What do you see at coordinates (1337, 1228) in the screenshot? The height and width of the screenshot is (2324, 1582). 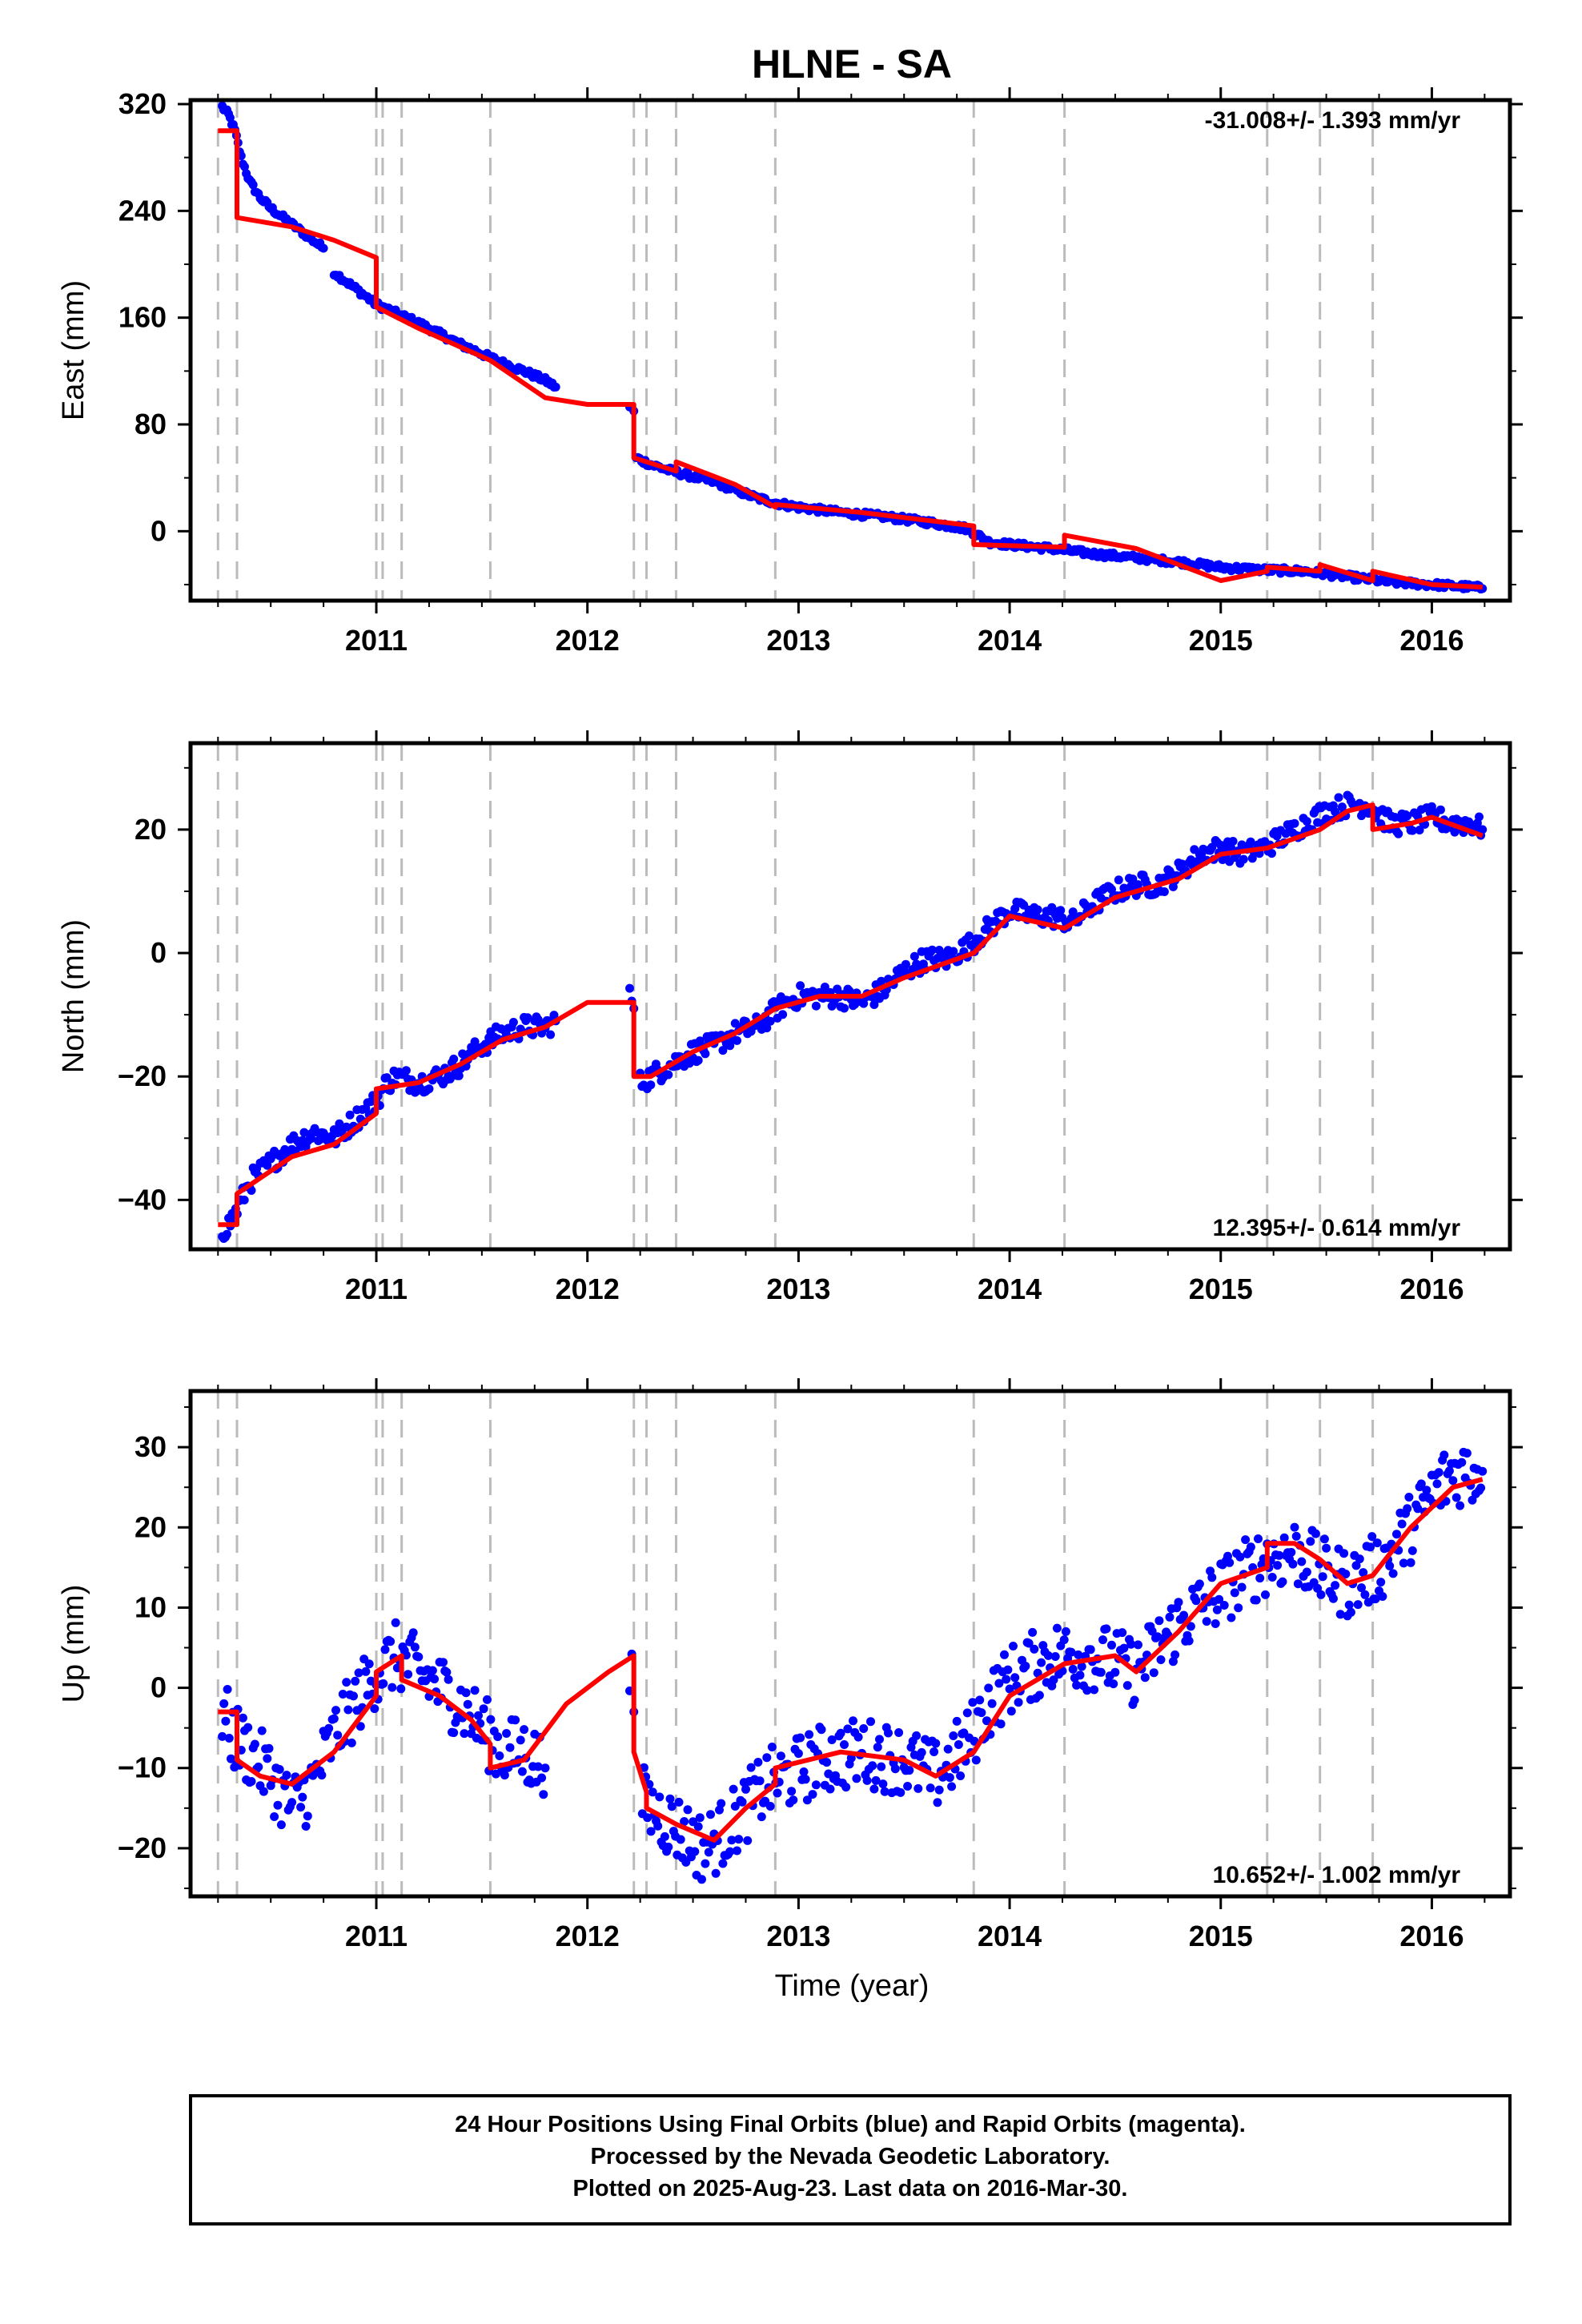 I see `rate-annotation: 12.395+/- 0.614 mm/yr` at bounding box center [1337, 1228].